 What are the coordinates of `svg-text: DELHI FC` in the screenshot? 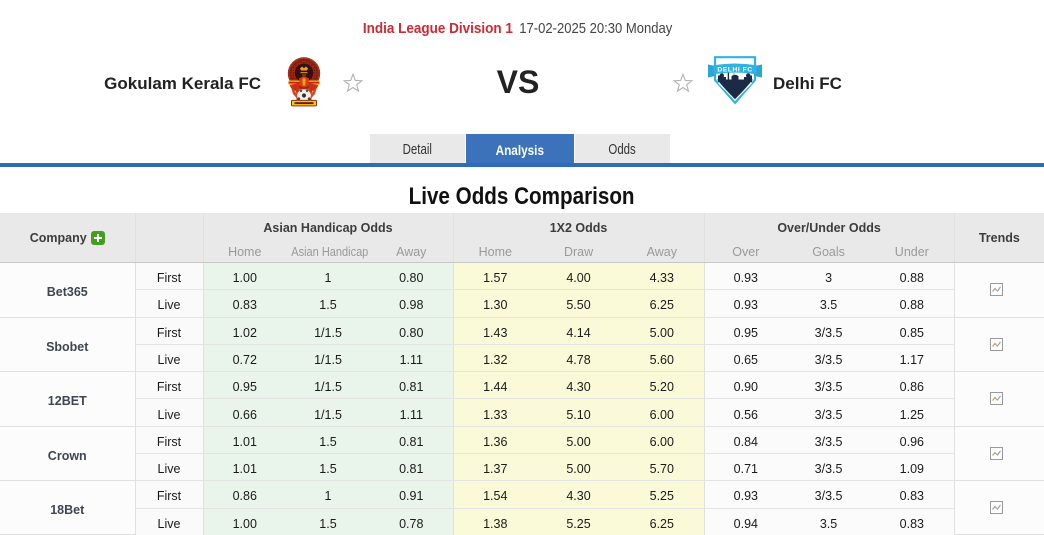 It's located at (734, 69).